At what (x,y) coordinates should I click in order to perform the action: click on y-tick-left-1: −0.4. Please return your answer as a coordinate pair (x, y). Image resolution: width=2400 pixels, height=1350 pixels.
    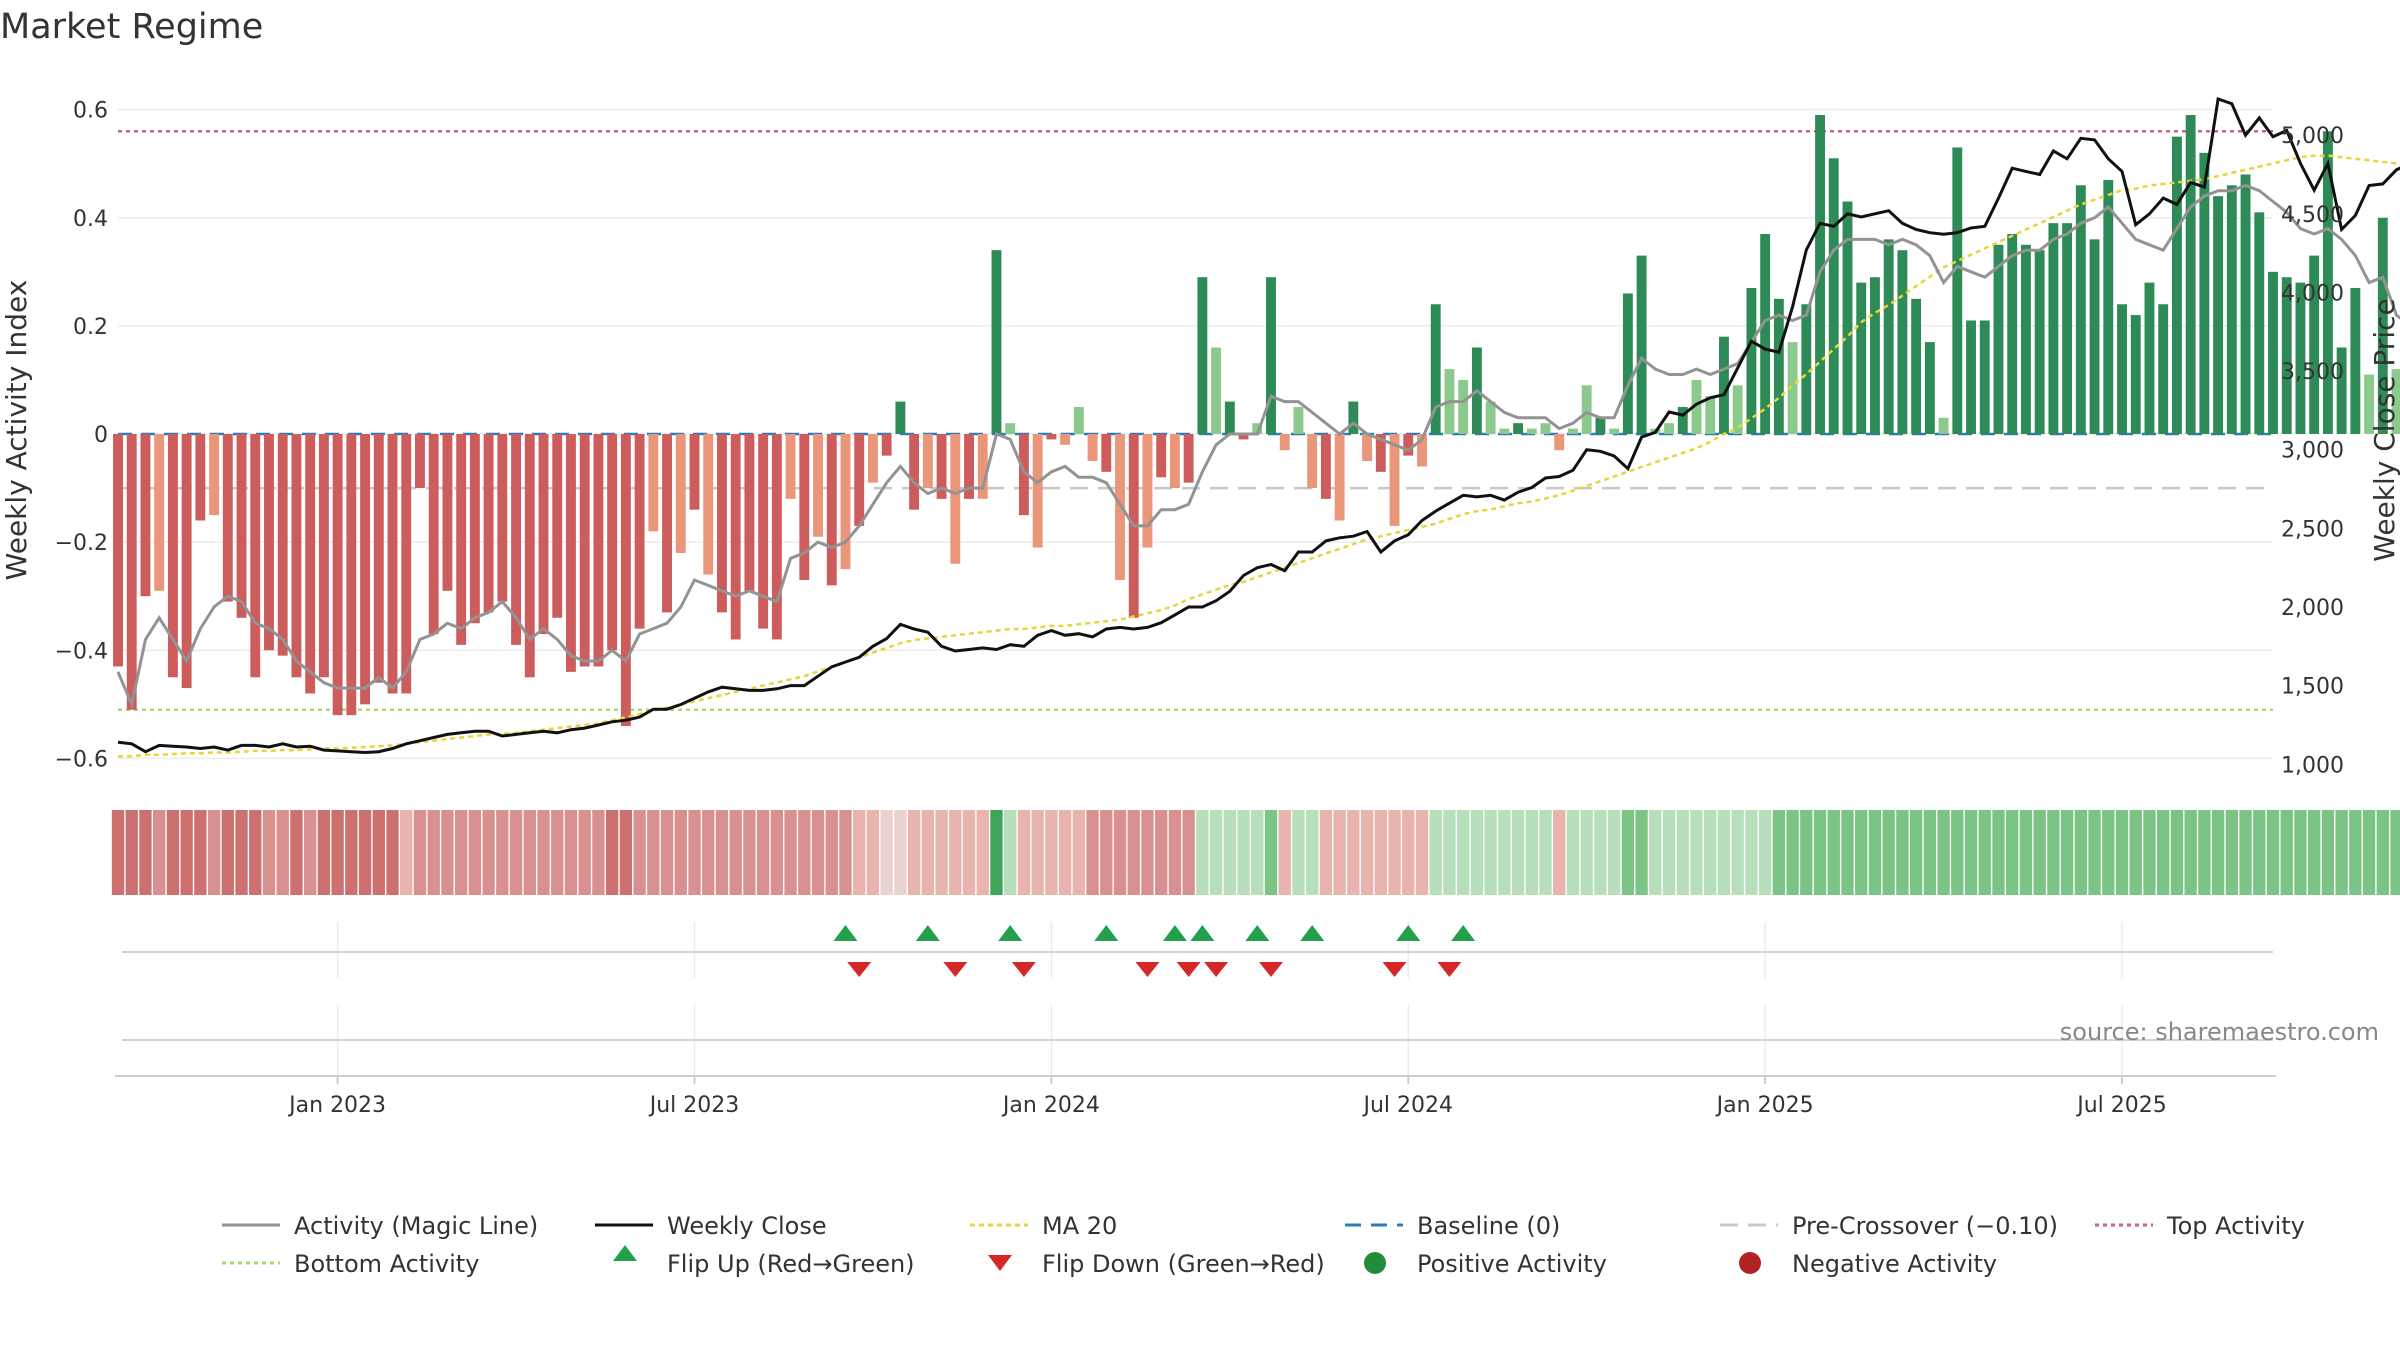
    Looking at the image, I should click on (81, 651).